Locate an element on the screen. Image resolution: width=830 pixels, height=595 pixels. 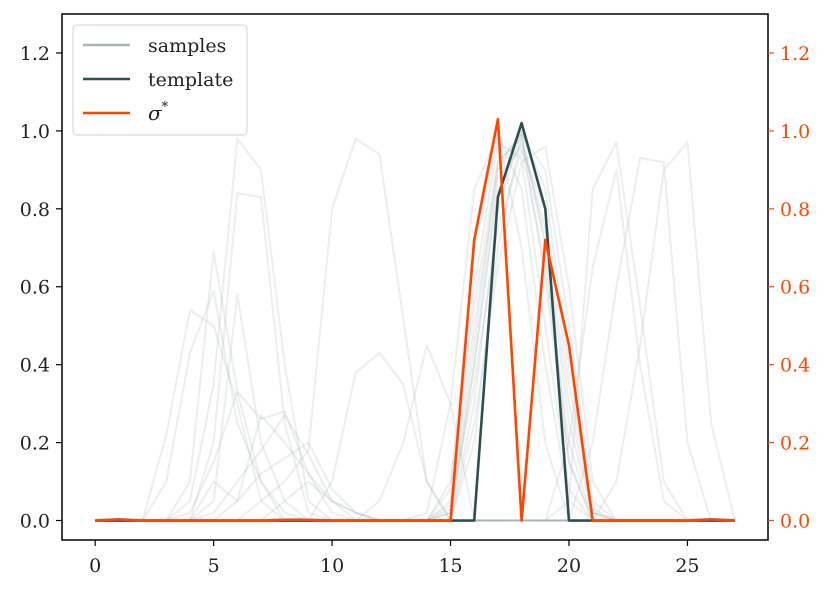
x-tick-label: 15 is located at coordinates (450, 566).